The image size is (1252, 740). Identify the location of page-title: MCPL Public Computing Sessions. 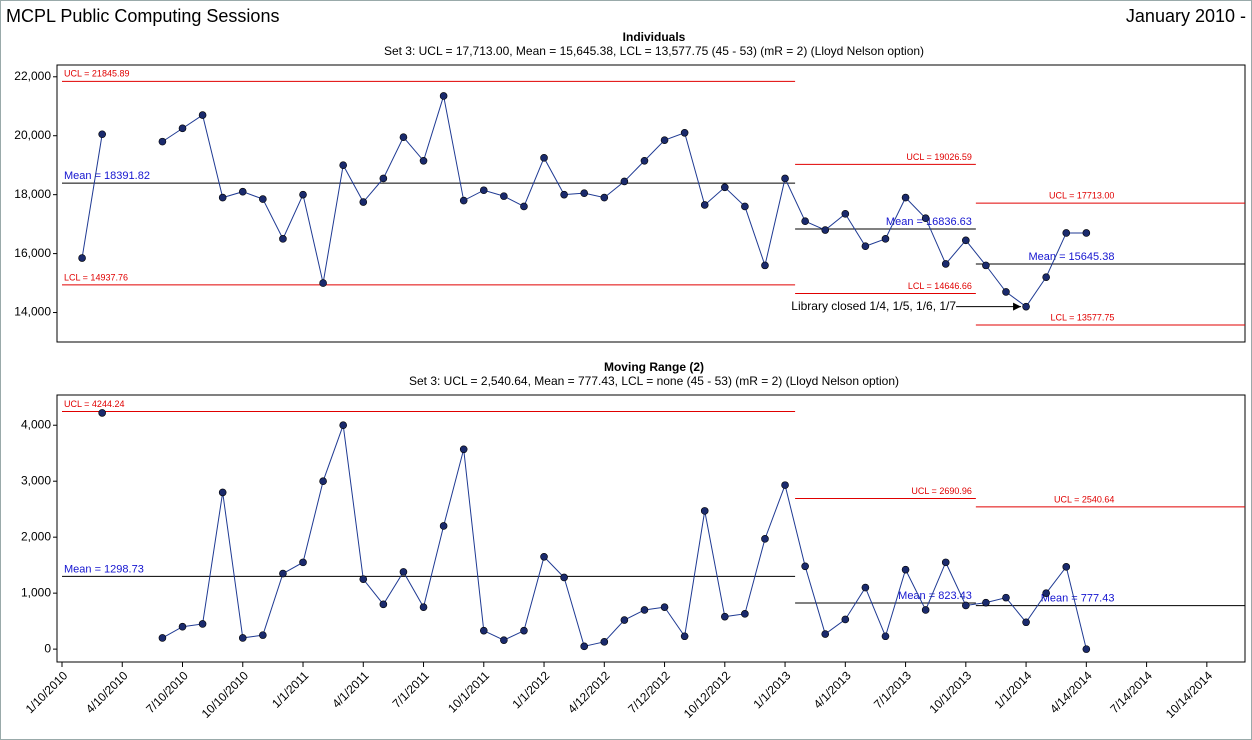
(142, 16).